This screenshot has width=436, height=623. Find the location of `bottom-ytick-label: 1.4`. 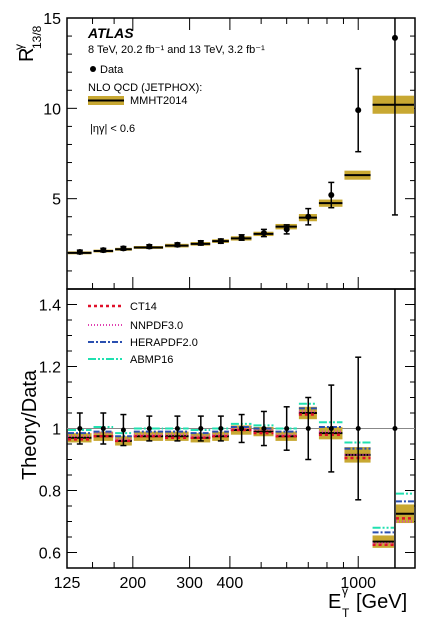

bottom-ytick-label: 1.4 is located at coordinates (50, 306).